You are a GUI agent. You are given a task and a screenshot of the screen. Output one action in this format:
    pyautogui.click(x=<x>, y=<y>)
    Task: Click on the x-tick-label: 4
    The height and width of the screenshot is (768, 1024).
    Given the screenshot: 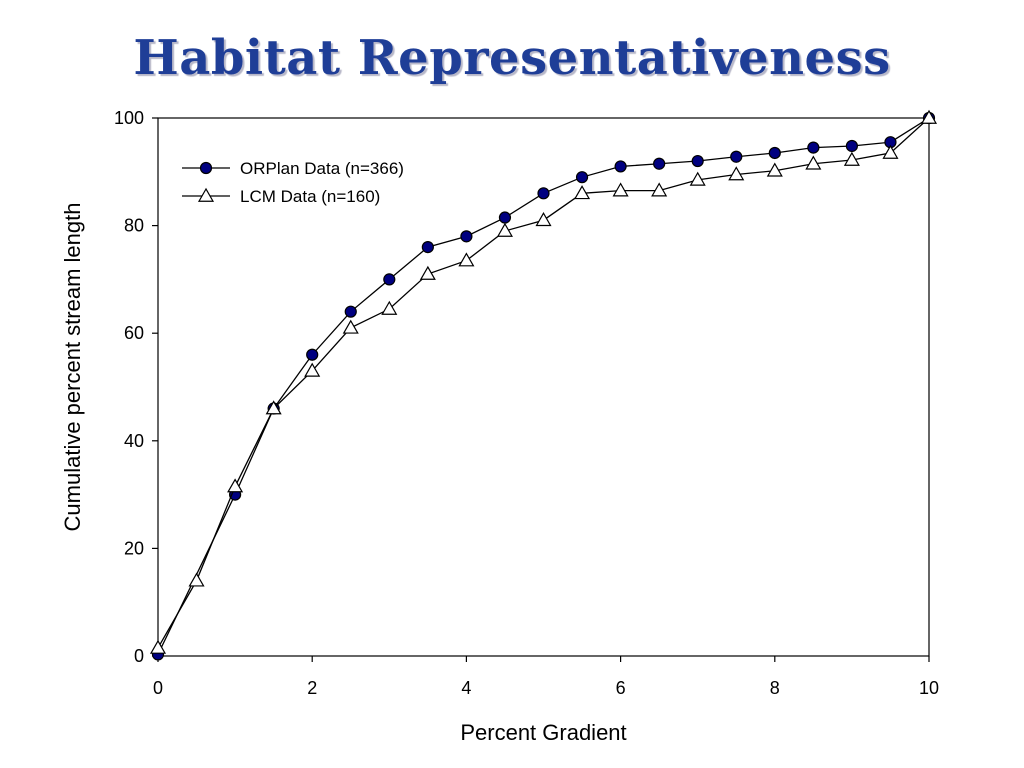 What is the action you would take?
    pyautogui.click(x=466, y=688)
    